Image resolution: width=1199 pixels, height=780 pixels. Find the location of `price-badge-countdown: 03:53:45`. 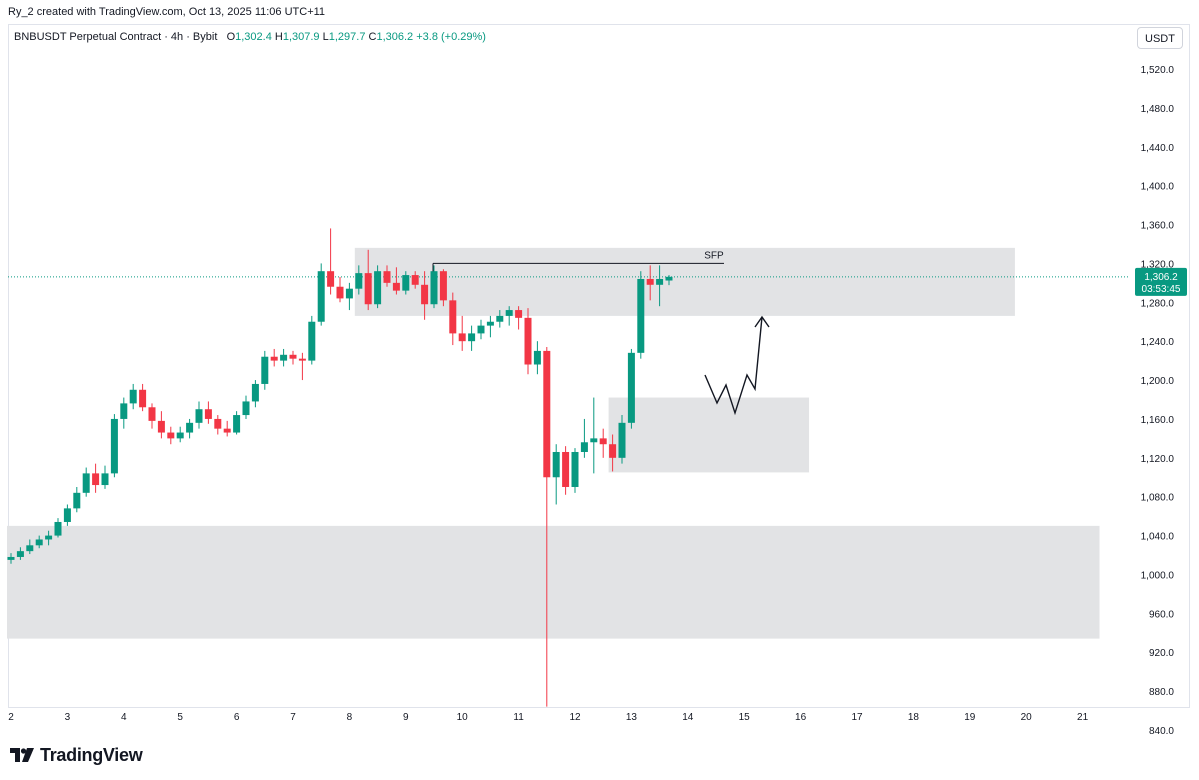

price-badge-countdown: 03:53:45 is located at coordinates (1161, 289).